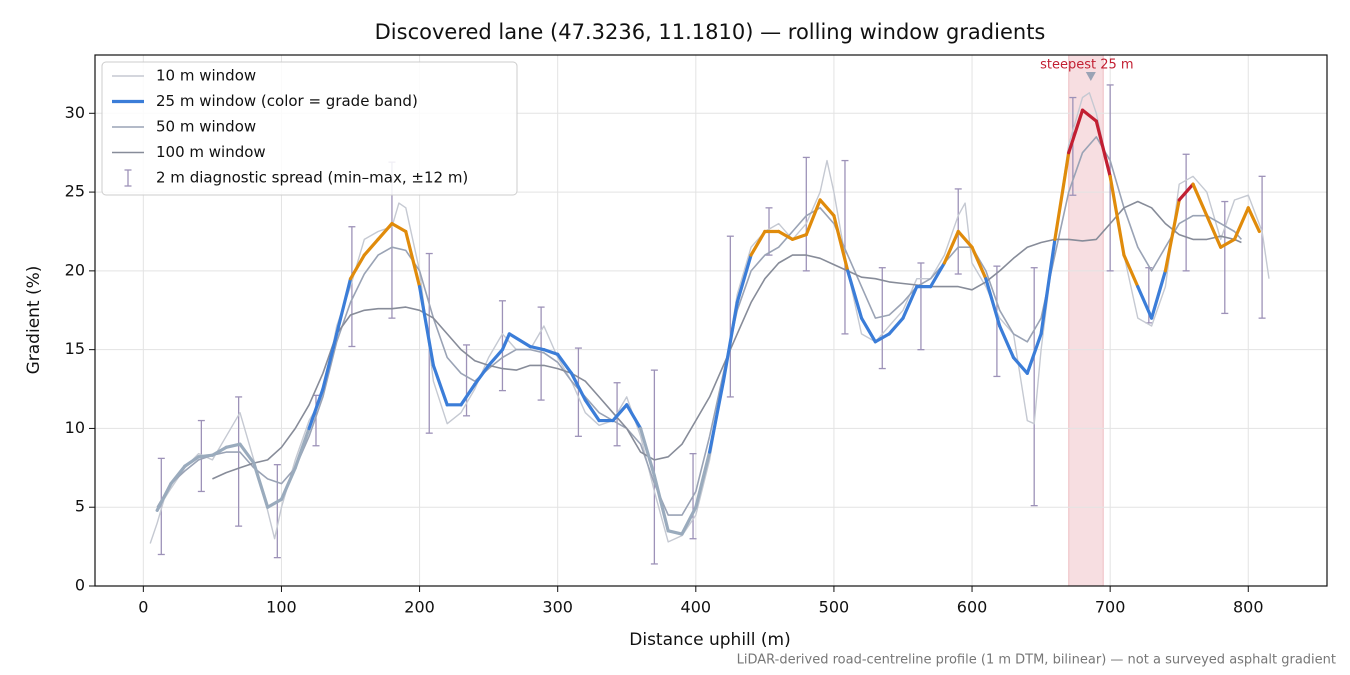 The height and width of the screenshot is (675, 1350). I want to click on legend-label: 50 m window, so click(206, 127).